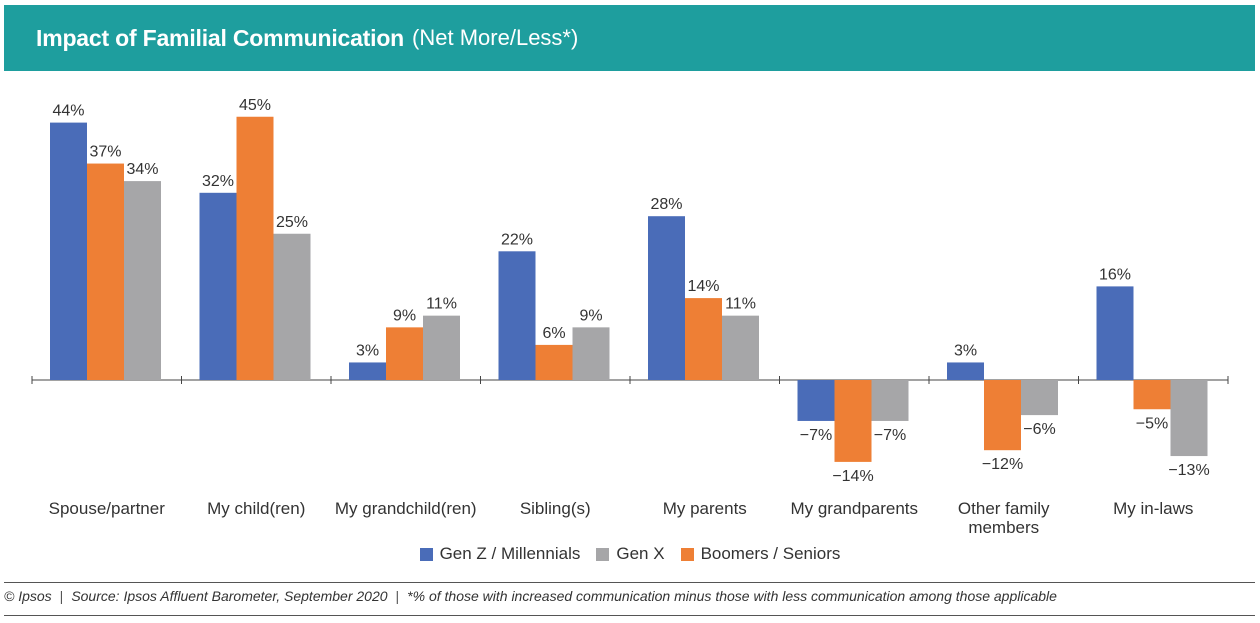 The image size is (1260, 623). What do you see at coordinates (890, 400) in the screenshot?
I see `bar-gen-x-my-grandparents` at bounding box center [890, 400].